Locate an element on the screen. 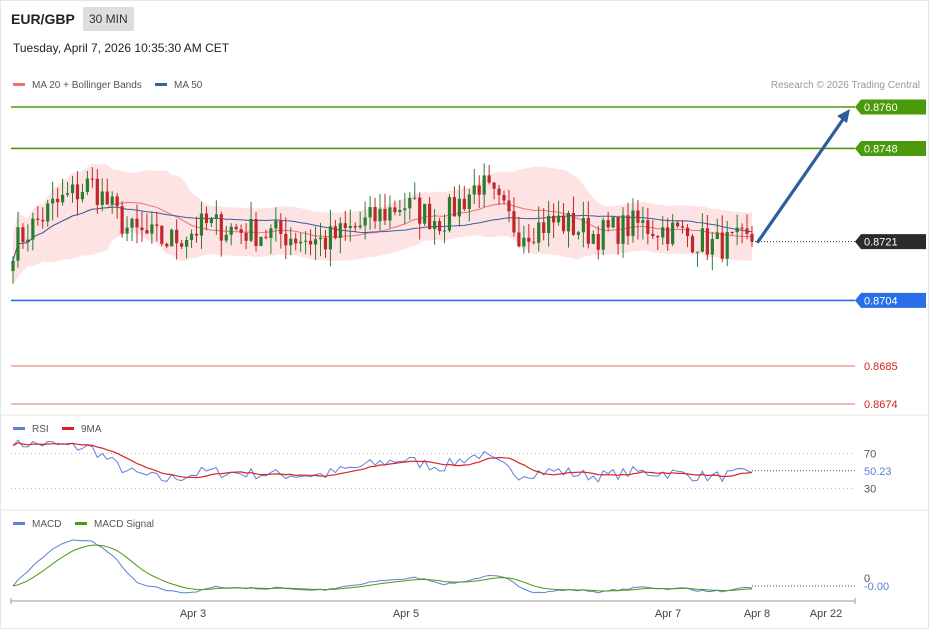  legend-ma50: MA 50 is located at coordinates (178, 86).